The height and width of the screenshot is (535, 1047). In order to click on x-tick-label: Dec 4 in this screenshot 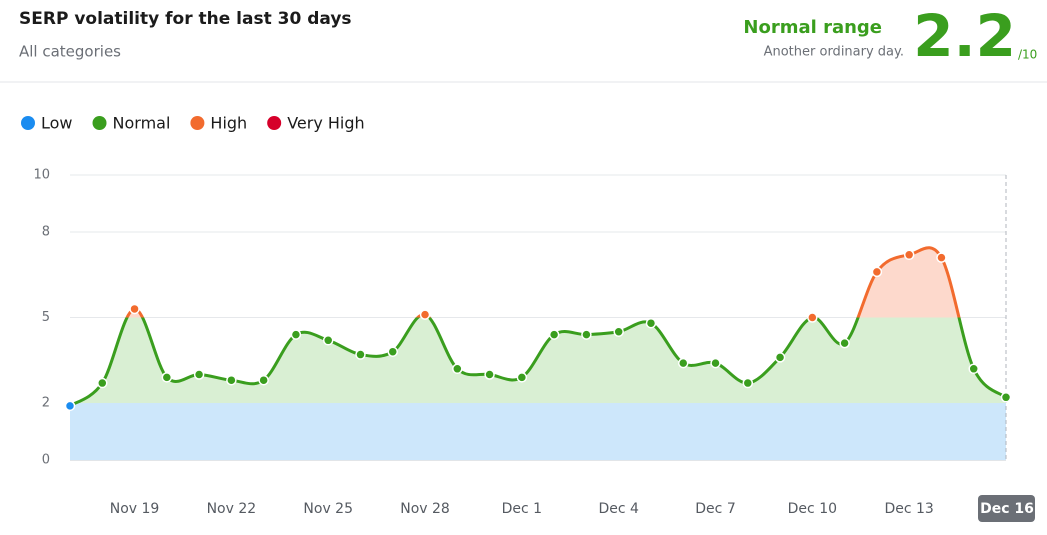, I will do `click(618, 509)`.